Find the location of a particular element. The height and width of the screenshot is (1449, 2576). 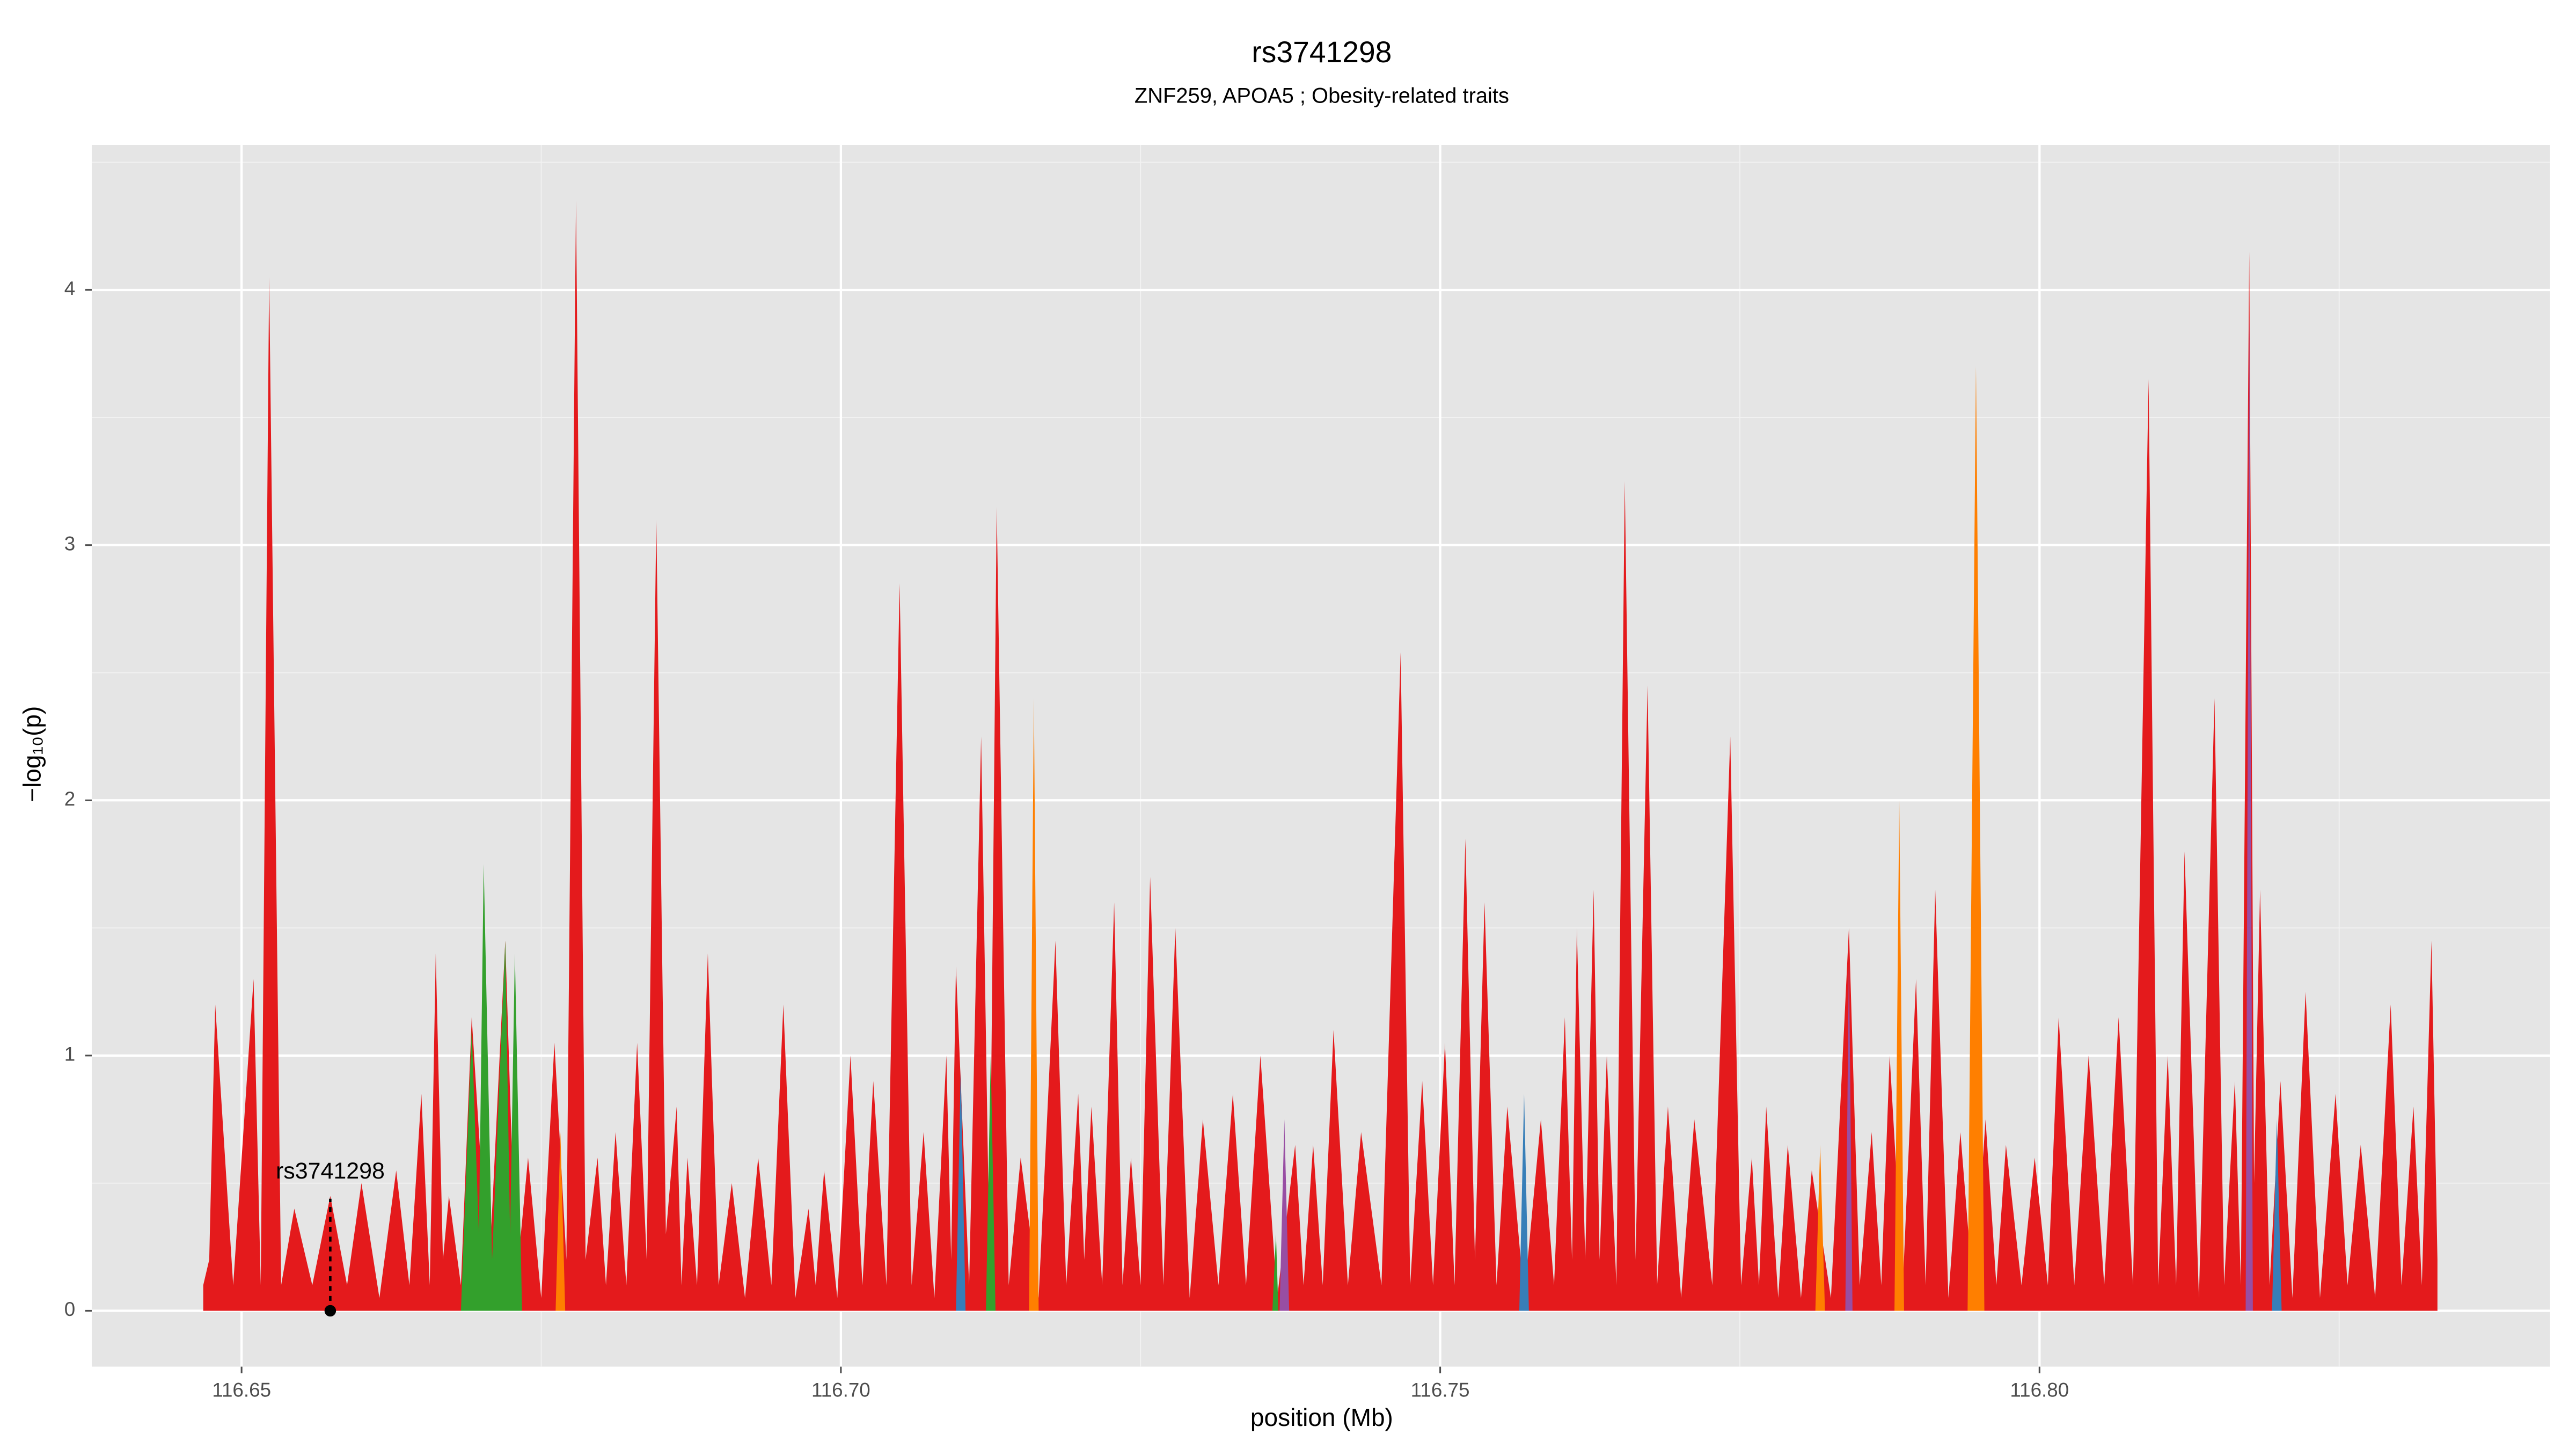

x-axis-label: position (Mb) is located at coordinates (1321, 1417).